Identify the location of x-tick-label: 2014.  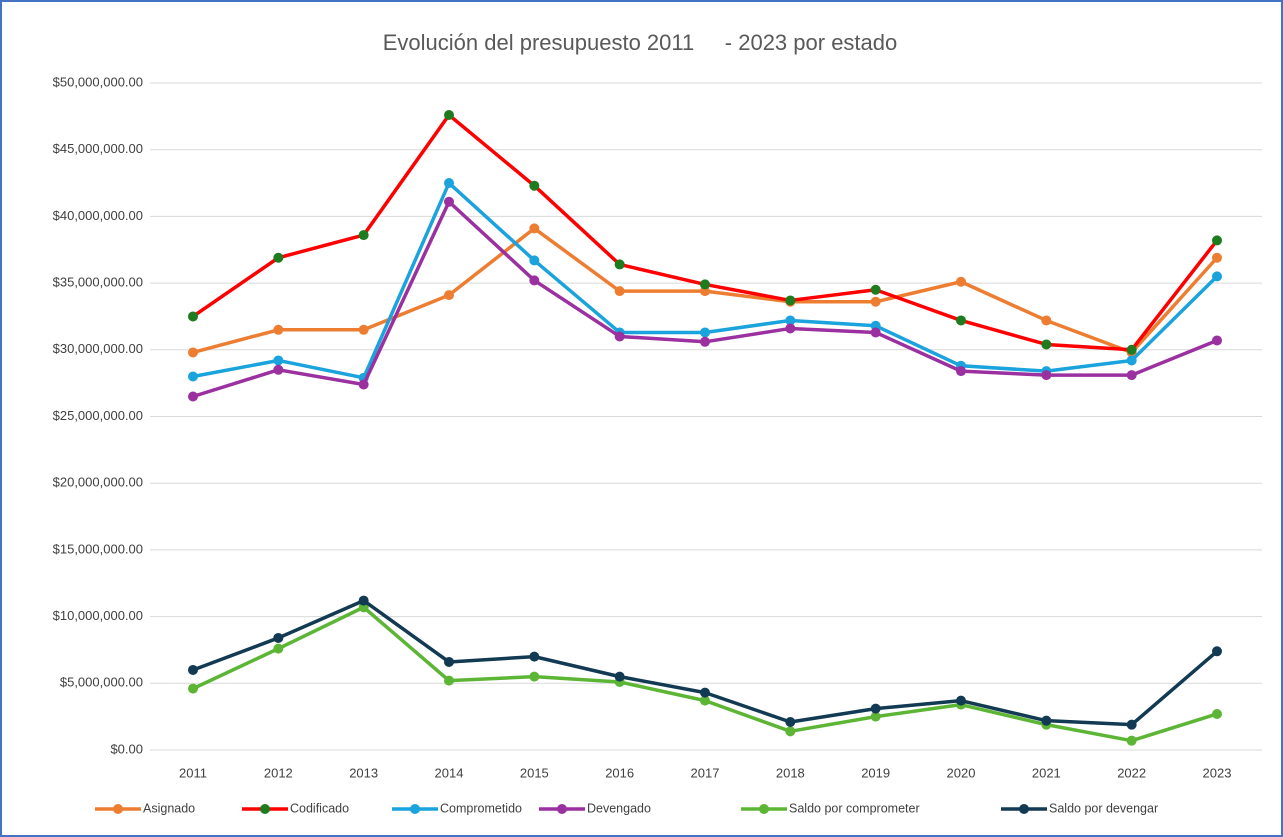
(449, 772).